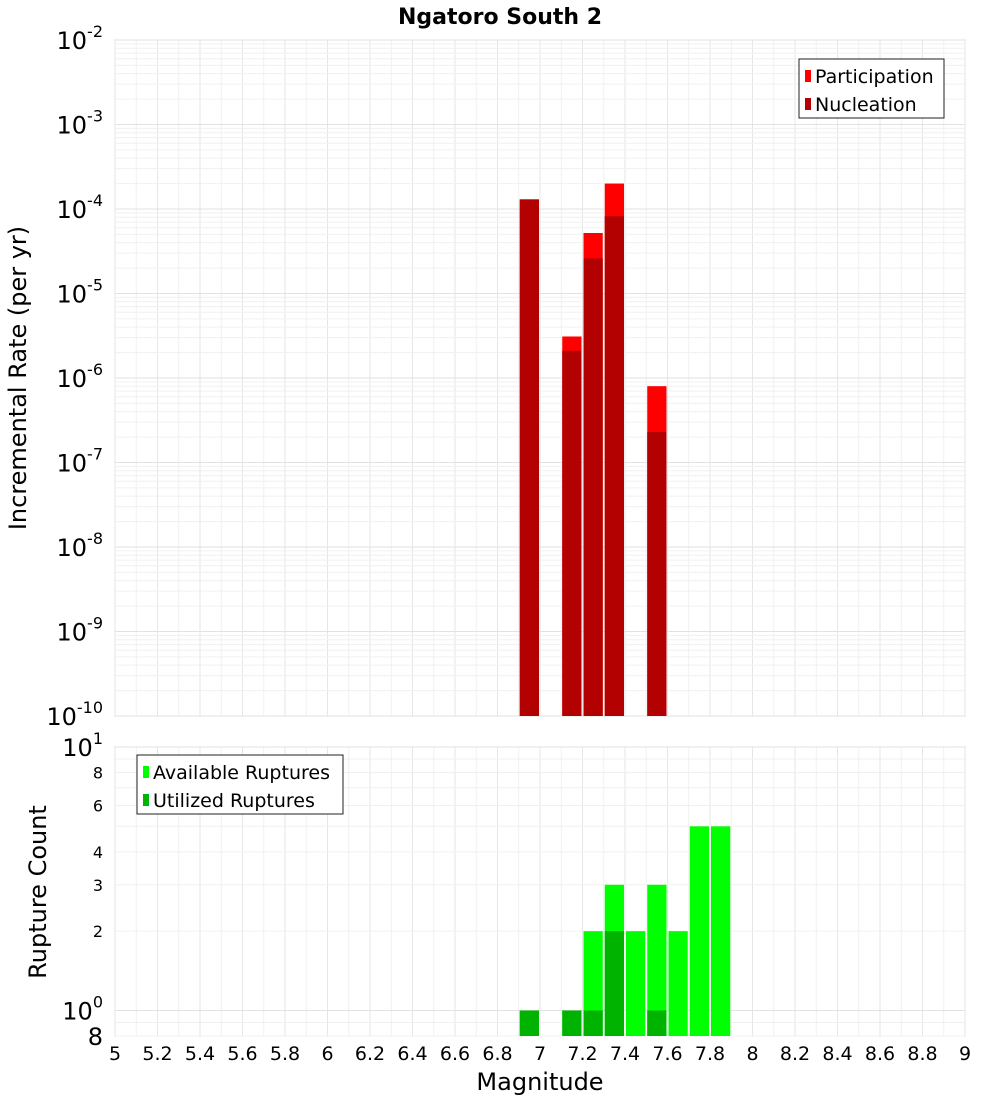 The height and width of the screenshot is (1100, 1000). I want to click on x-tick-label: 6.6, so click(455, 1054).